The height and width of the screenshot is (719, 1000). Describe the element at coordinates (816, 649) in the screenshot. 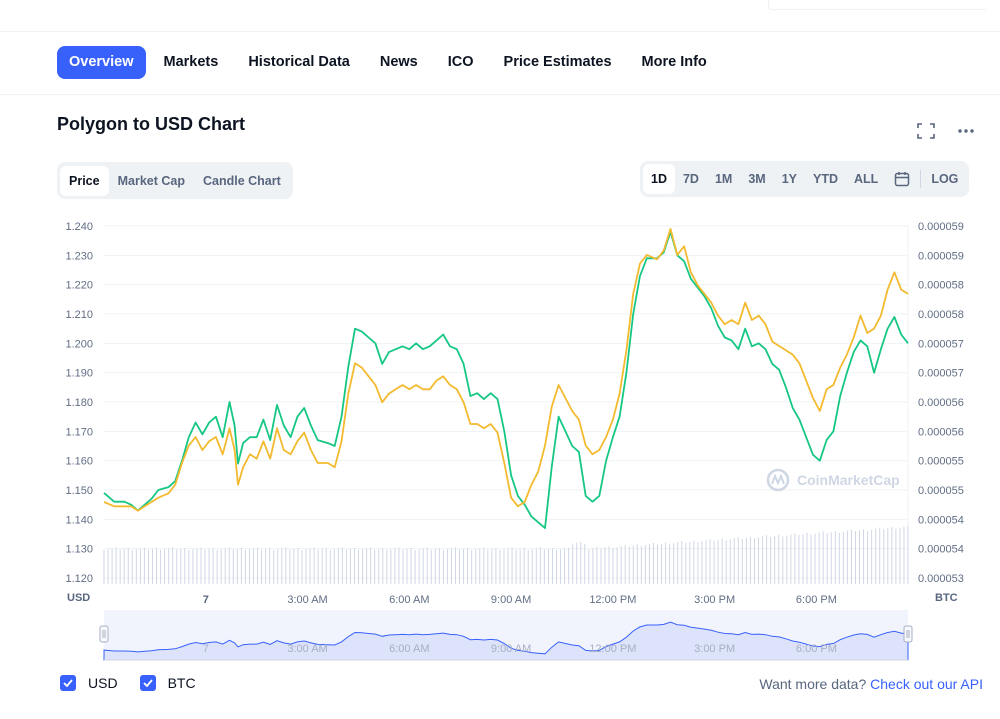

I see `navigator-tick-label: 6:00 PM` at that location.